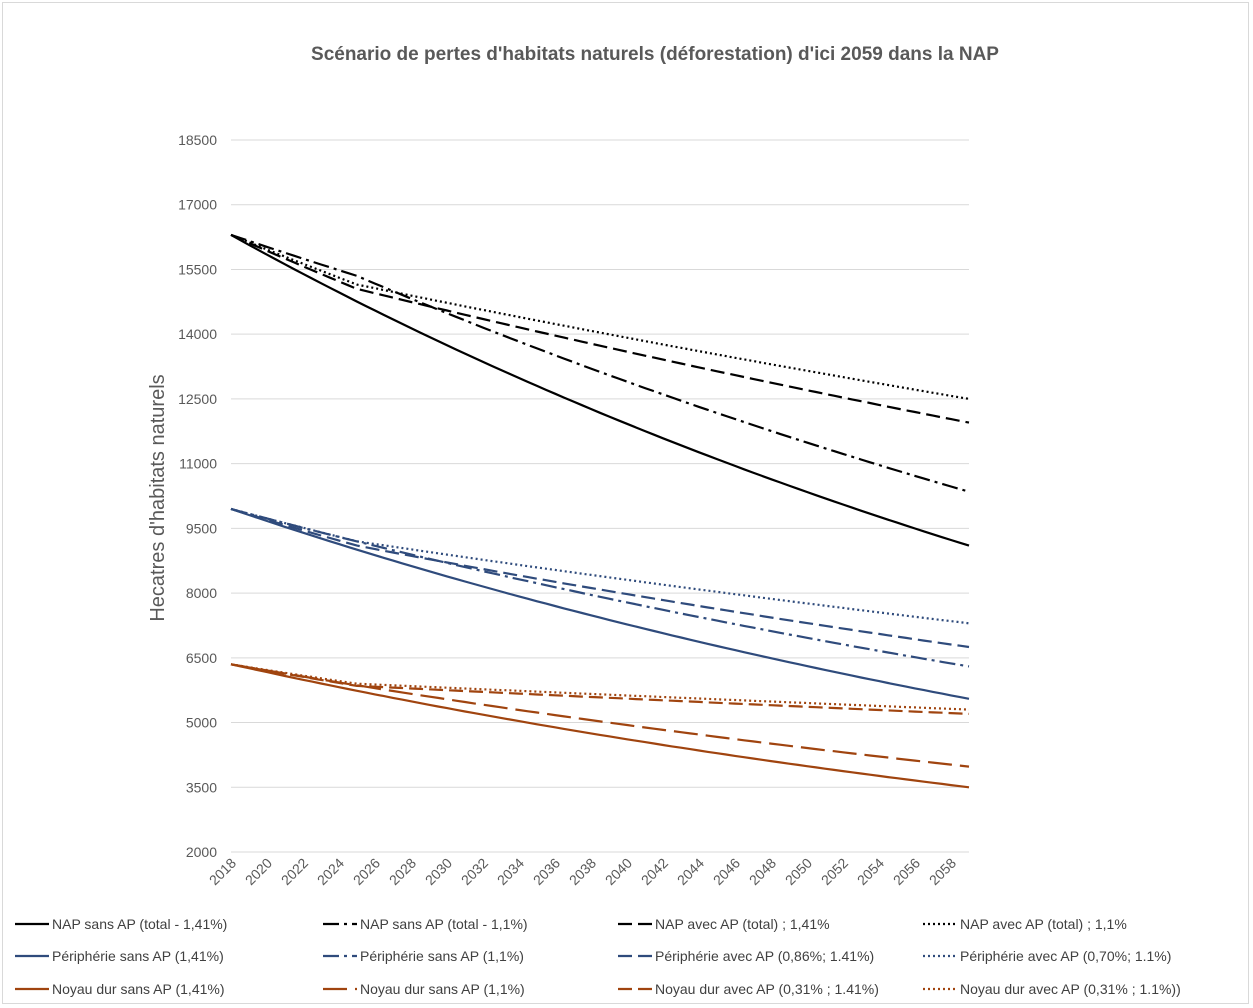 This screenshot has height=1008, width=1253. Describe the element at coordinates (201, 852) in the screenshot. I see `y-tick-label: 2000` at that location.